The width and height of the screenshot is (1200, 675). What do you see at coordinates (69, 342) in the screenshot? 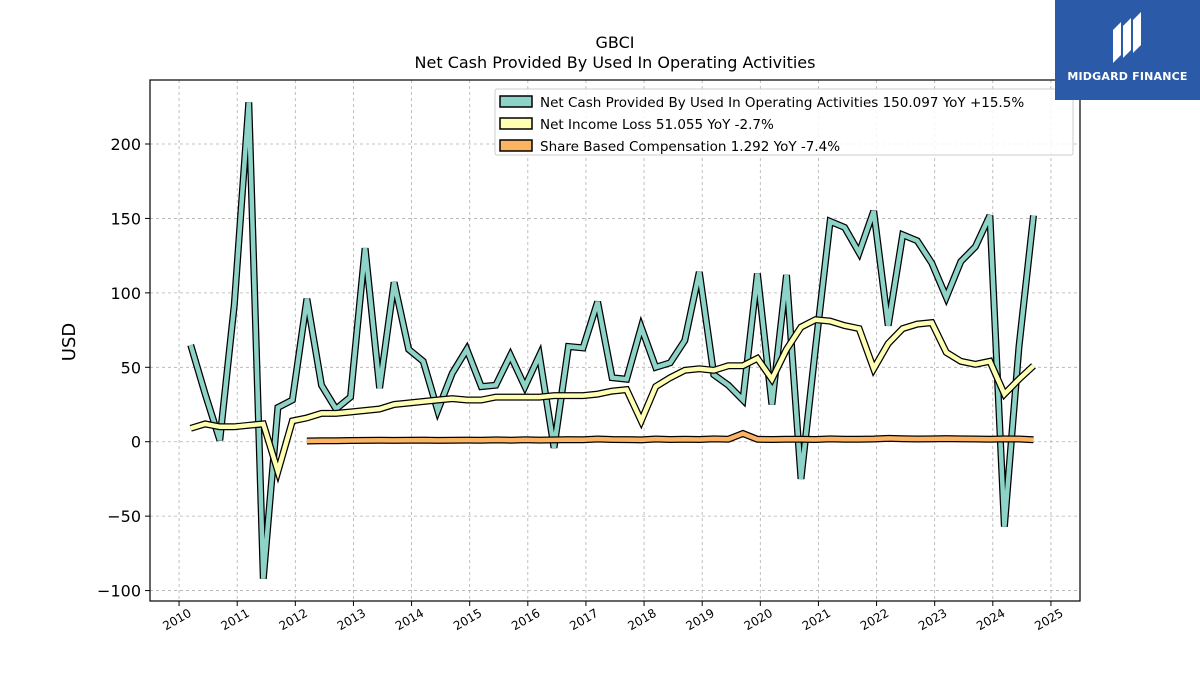
I see `y-axis-label: USD` at bounding box center [69, 342].